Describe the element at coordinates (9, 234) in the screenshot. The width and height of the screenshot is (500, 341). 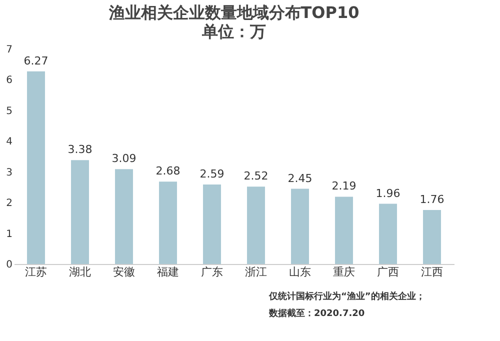
I see `y-tick-label: 1` at that location.